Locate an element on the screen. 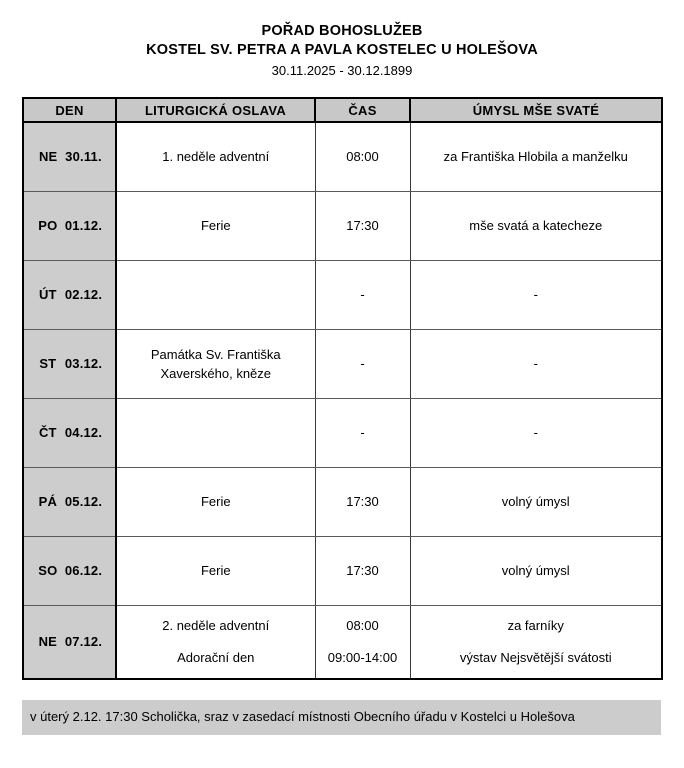  row-celebration-cell: Památka Sv. Františka Xaverského, kněze is located at coordinates (216, 364).